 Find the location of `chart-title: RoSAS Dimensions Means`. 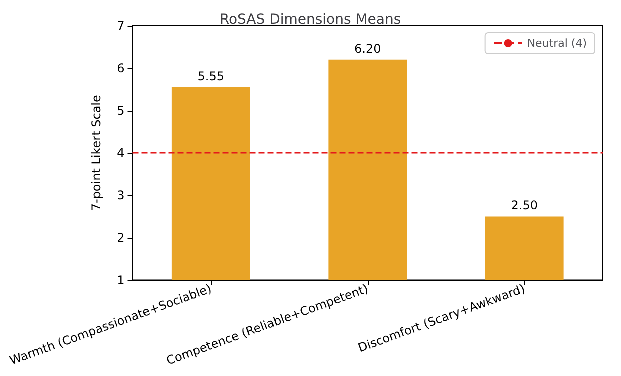

chart-title: RoSAS Dimensions Means is located at coordinates (311, 20).